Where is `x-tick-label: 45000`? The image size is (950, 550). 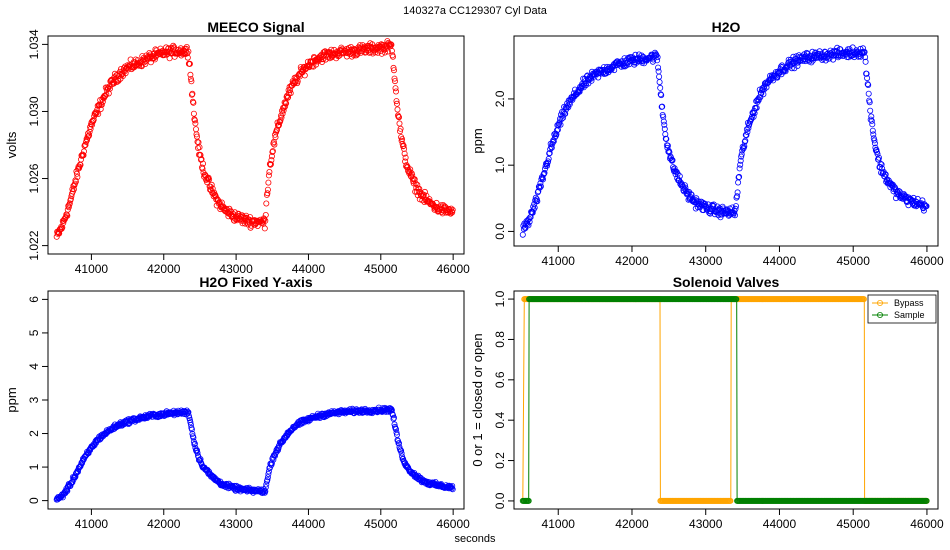
x-tick-label: 45000 is located at coordinates (854, 524).